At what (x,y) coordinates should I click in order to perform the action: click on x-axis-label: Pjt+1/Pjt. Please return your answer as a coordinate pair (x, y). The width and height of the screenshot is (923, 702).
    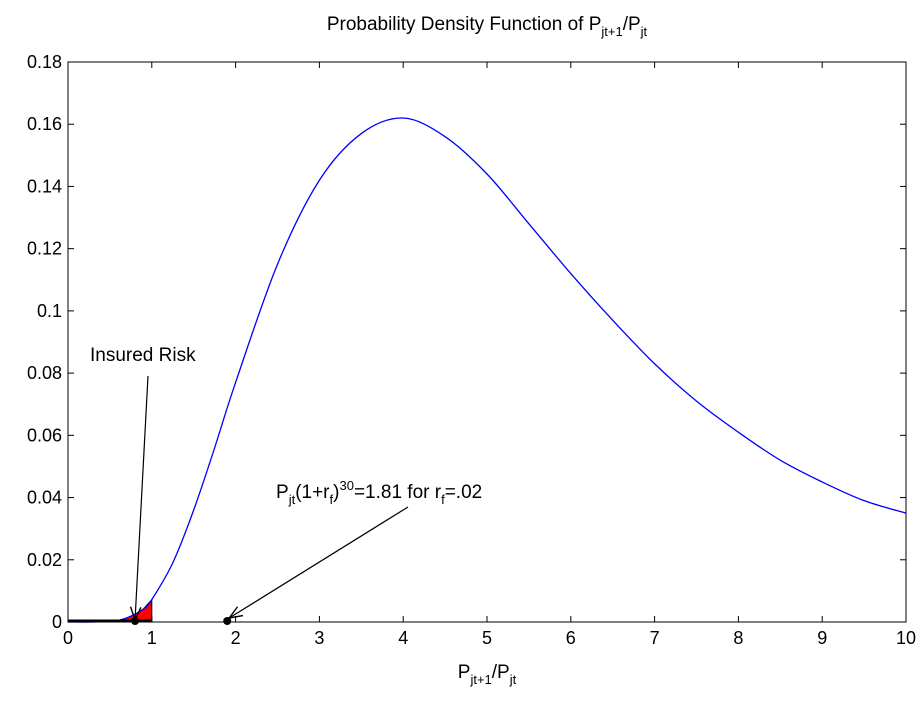
    Looking at the image, I should click on (487, 674).